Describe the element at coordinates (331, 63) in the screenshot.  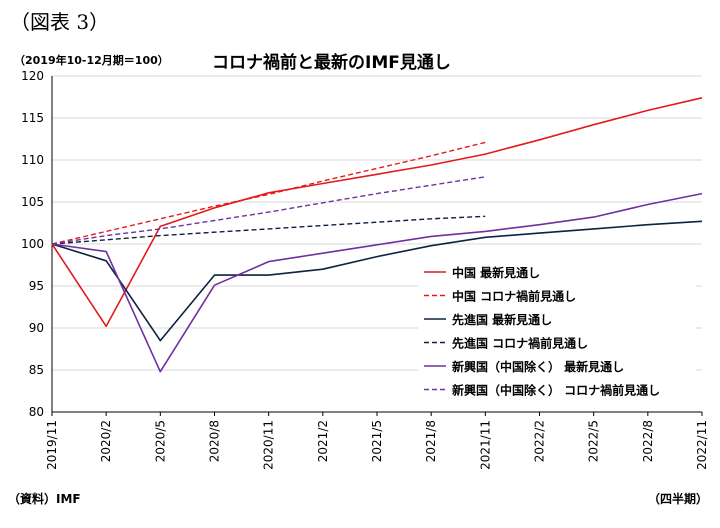
I see `chart-title: コロナ禍前と最新のIMF見通し` at that location.